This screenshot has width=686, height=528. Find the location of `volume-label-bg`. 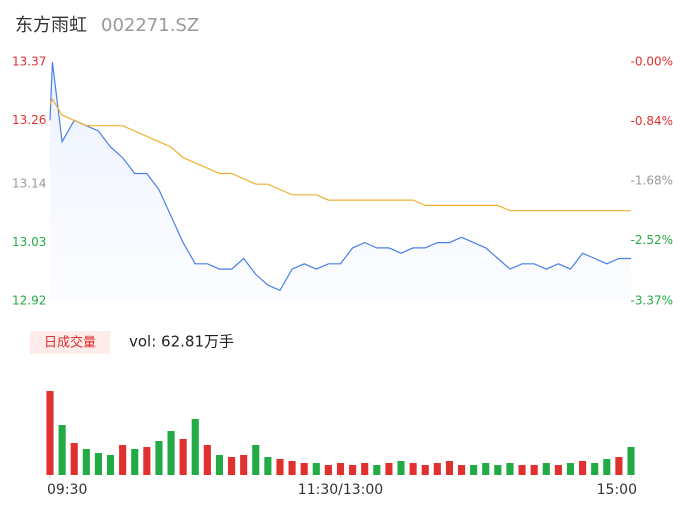

volume-label-bg is located at coordinates (70, 342).